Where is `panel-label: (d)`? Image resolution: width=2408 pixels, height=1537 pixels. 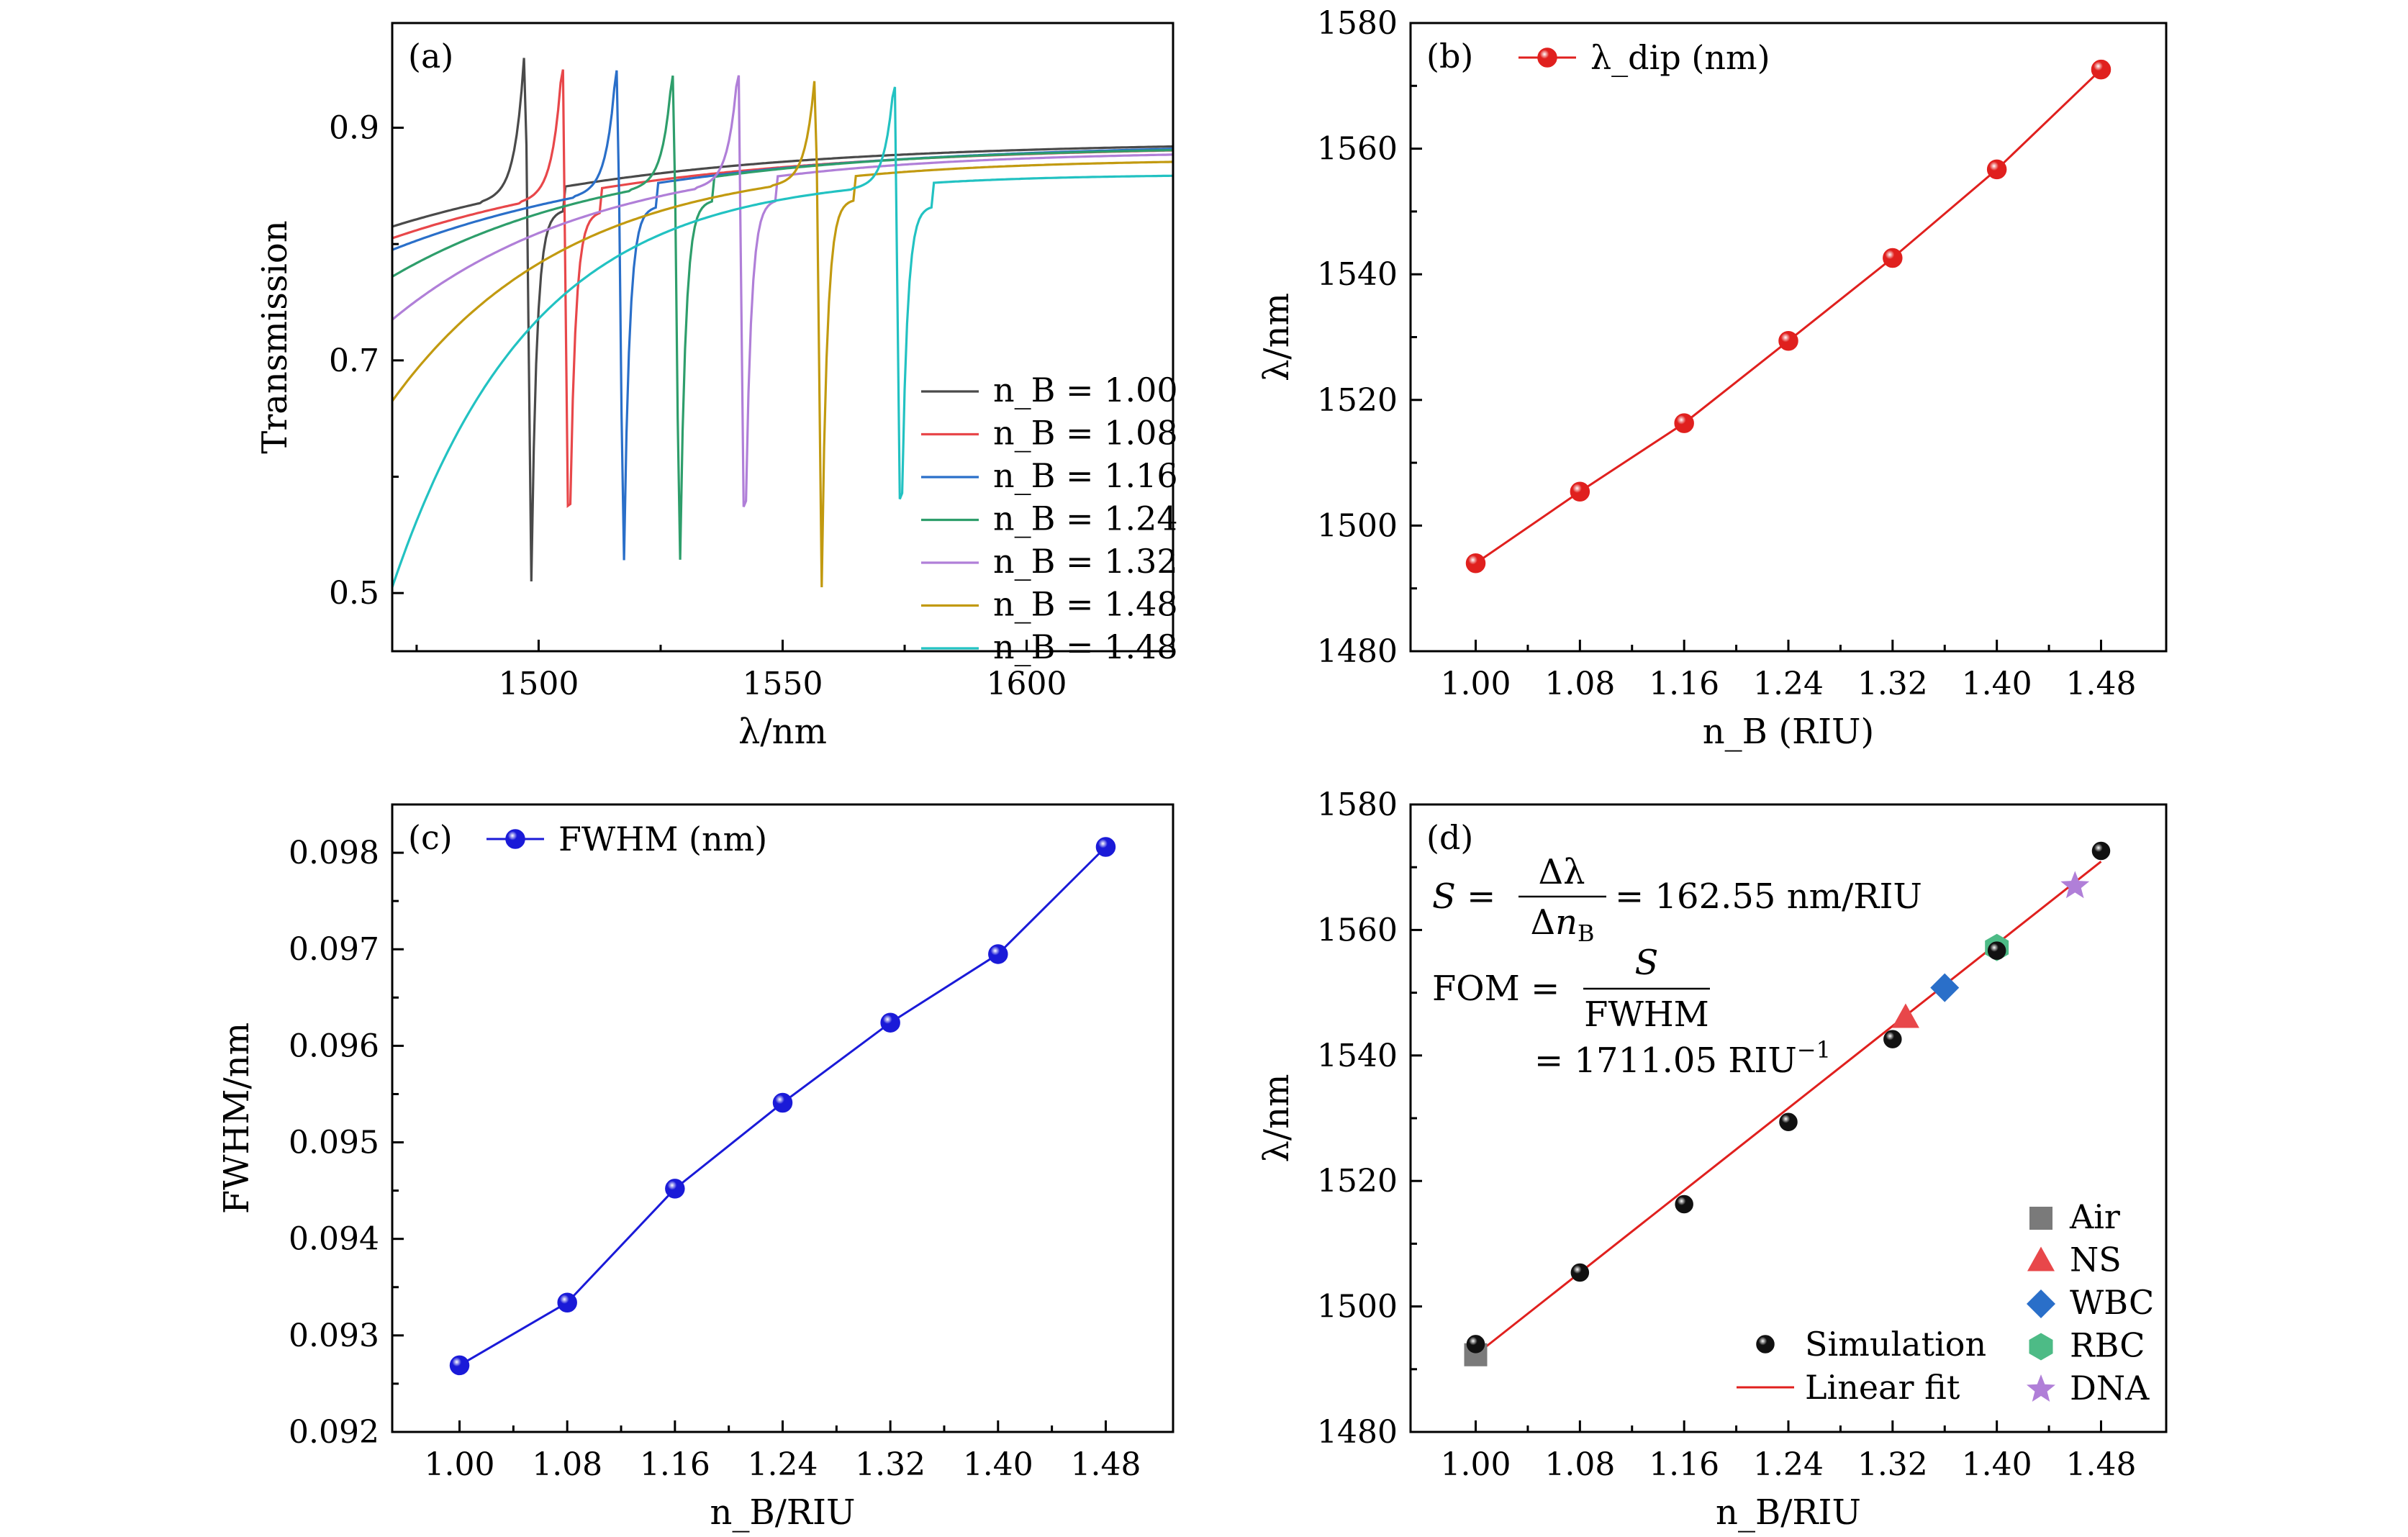 panel-label: (d) is located at coordinates (1449, 837).